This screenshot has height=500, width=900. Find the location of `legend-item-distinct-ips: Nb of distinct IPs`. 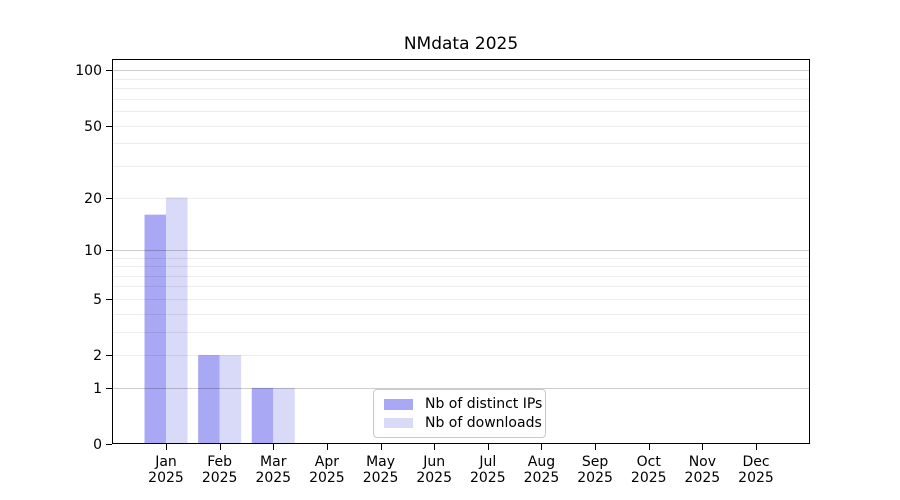

legend-item-distinct-ips: Nb of distinct IPs is located at coordinates (463, 404).